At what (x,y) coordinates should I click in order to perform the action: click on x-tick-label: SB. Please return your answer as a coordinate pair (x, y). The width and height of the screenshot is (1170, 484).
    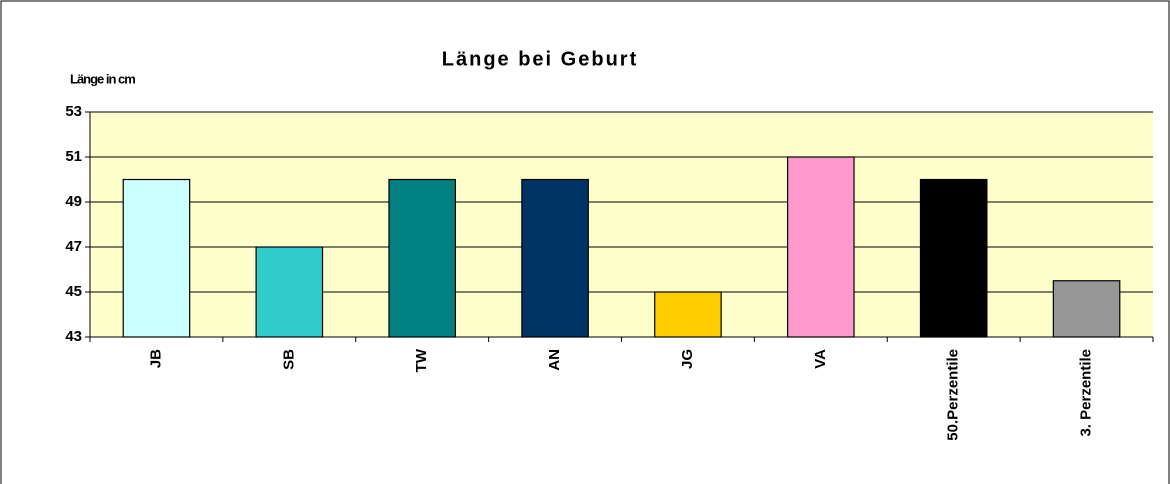
    Looking at the image, I should click on (288, 359).